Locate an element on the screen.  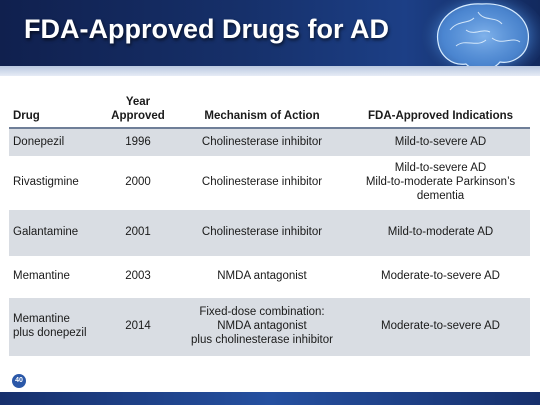
year-approved: 2003 is located at coordinates (138, 276).